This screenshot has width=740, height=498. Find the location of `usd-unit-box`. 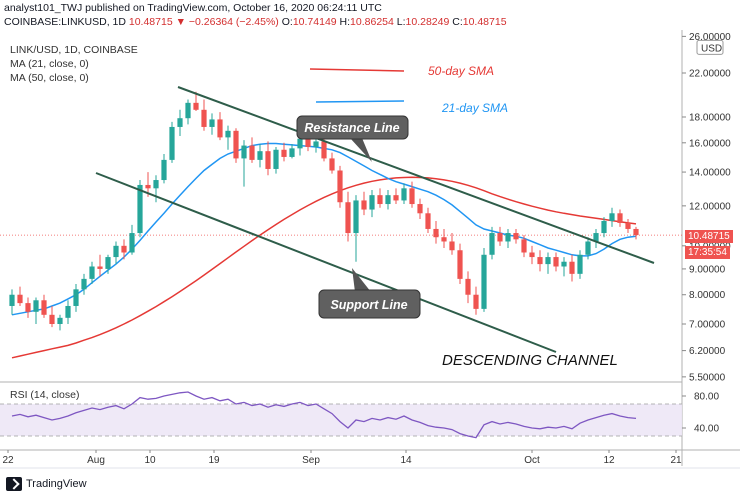

usd-unit-box is located at coordinates (710, 47).